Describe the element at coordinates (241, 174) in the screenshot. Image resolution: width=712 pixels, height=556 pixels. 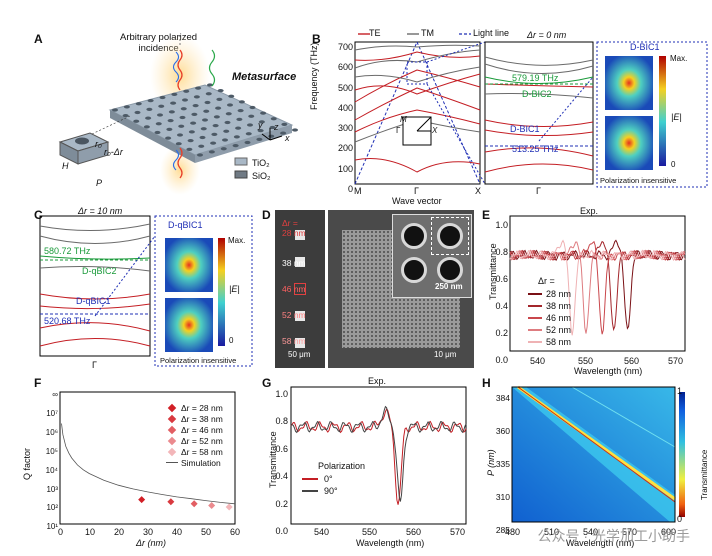
I see `sio2-swatch` at that location.